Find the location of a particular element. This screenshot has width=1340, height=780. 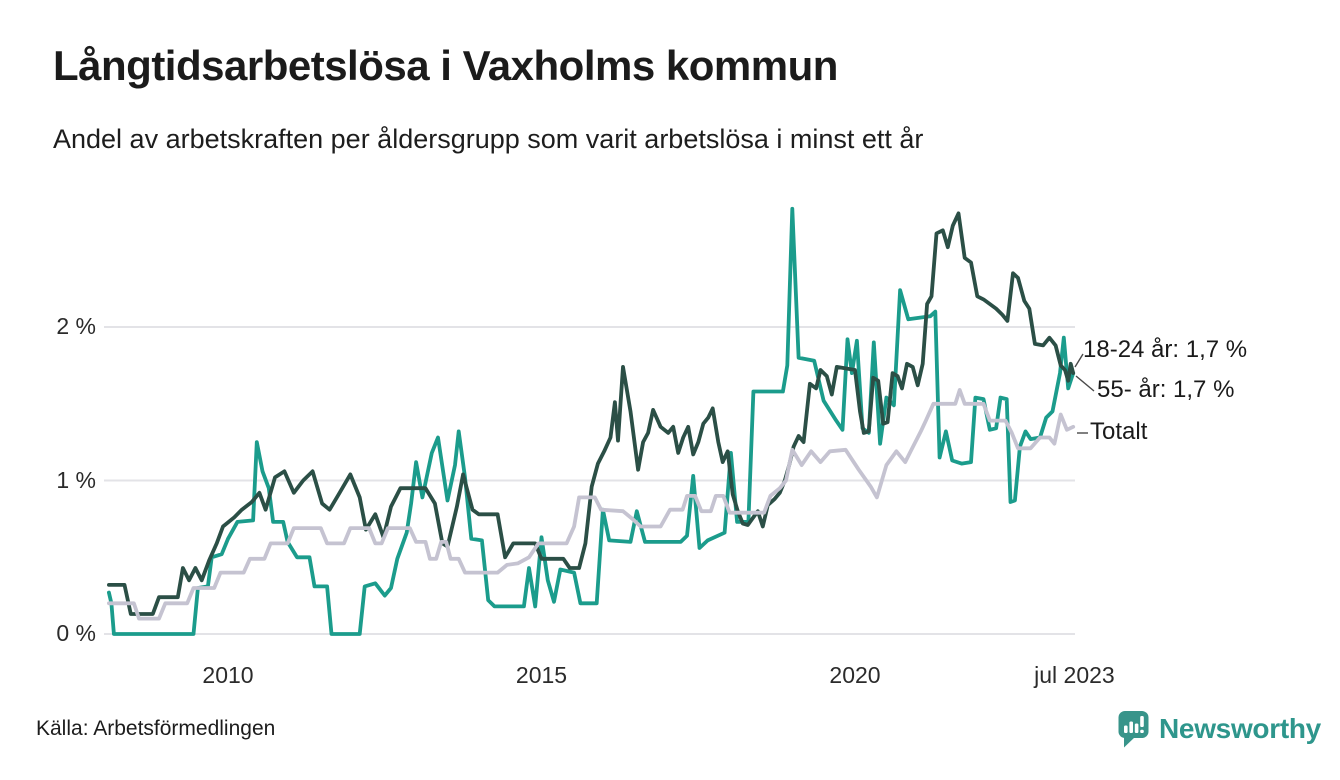

series-end-label: 18-24 år: 1,7 % is located at coordinates (1165, 349).